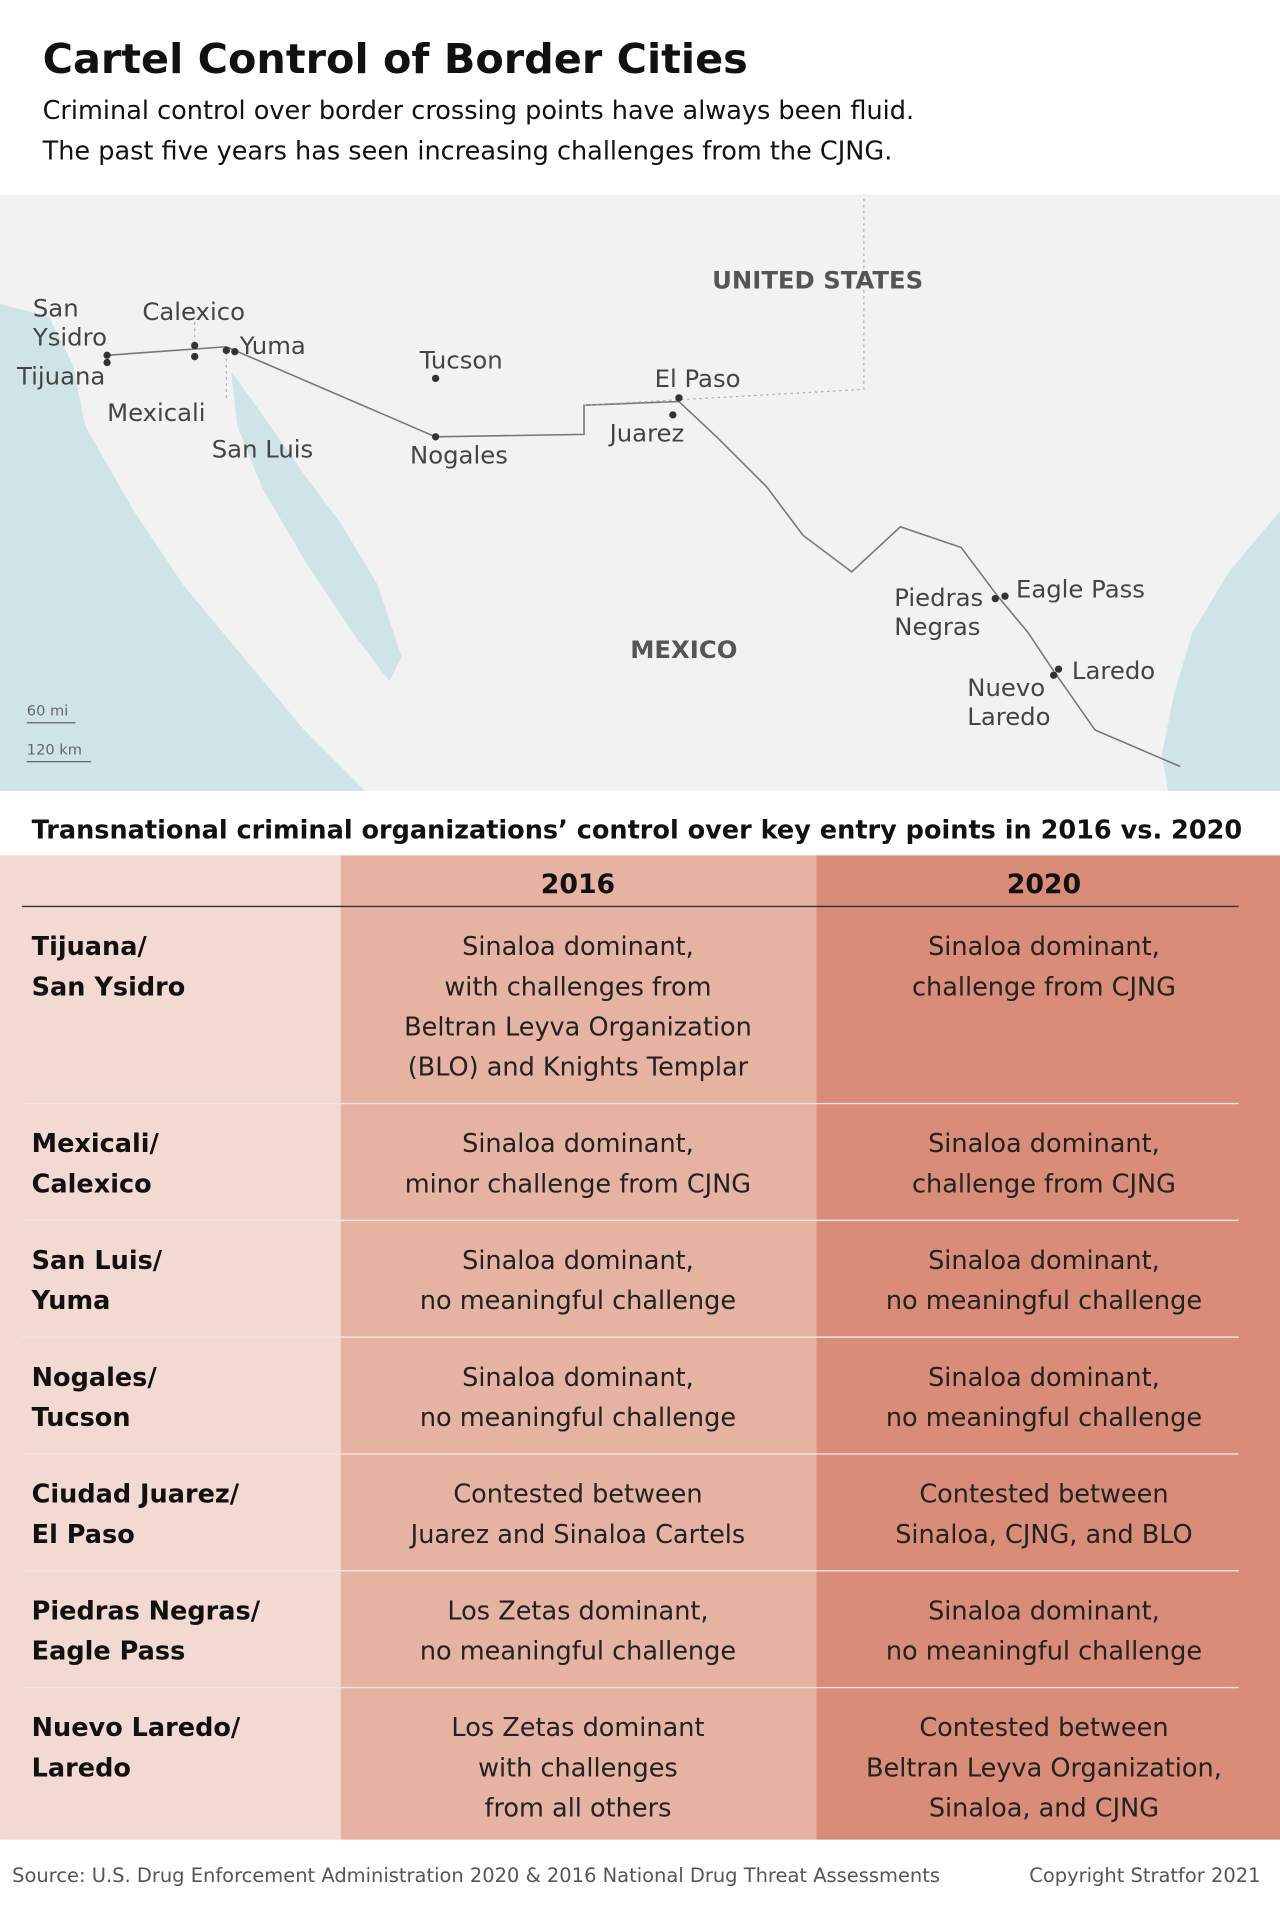 The width and height of the screenshot is (1280, 1909). I want to click on row-label: San Ysidro, so click(109, 987).